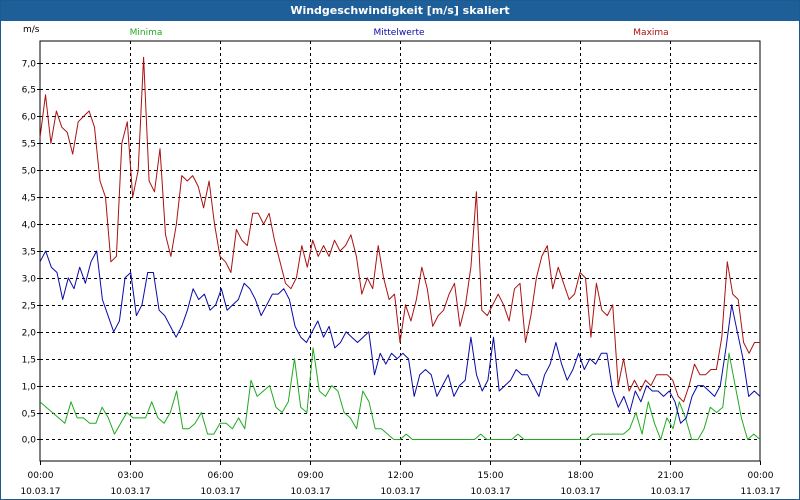 The width and height of the screenshot is (800, 500). Describe the element at coordinates (146, 33) in the screenshot. I see `legend-entry-minima: Minima` at that location.